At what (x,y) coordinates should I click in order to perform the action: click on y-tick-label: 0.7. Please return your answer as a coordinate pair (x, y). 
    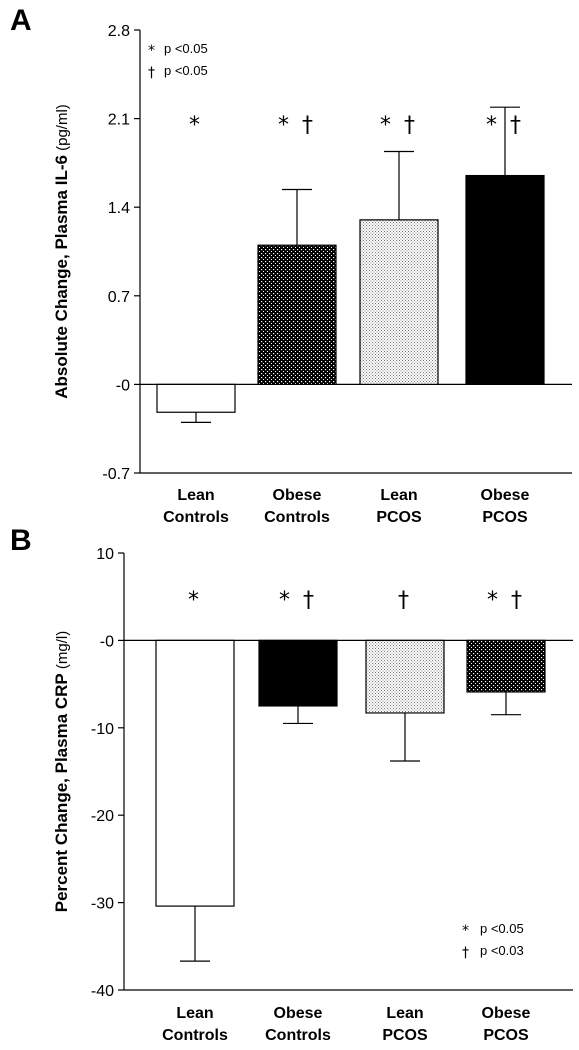
    Looking at the image, I should click on (119, 297).